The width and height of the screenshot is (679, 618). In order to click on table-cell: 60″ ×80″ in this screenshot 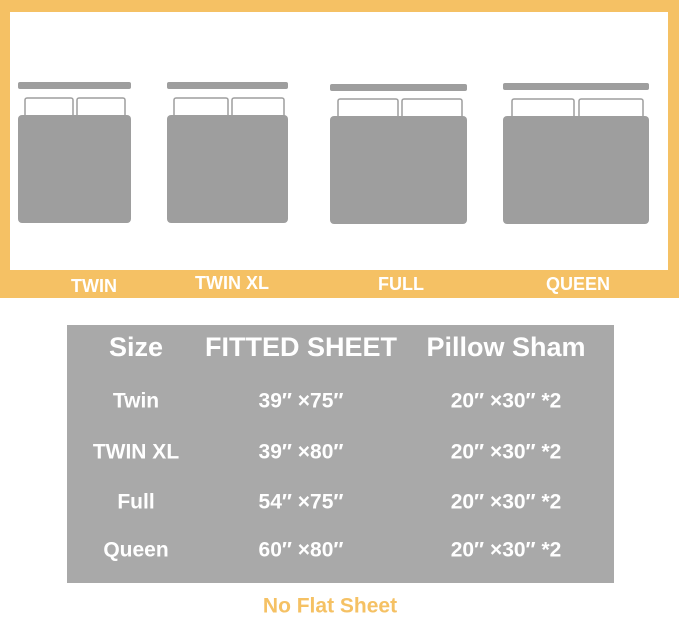, I will do `click(301, 550)`.